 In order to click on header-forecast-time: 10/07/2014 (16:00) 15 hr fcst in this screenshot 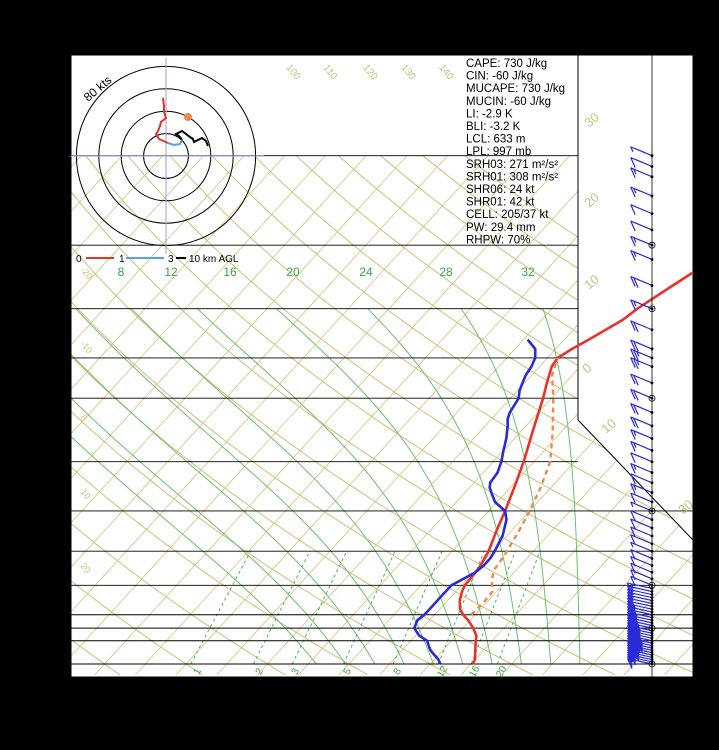, I will do `click(154, 9)`.